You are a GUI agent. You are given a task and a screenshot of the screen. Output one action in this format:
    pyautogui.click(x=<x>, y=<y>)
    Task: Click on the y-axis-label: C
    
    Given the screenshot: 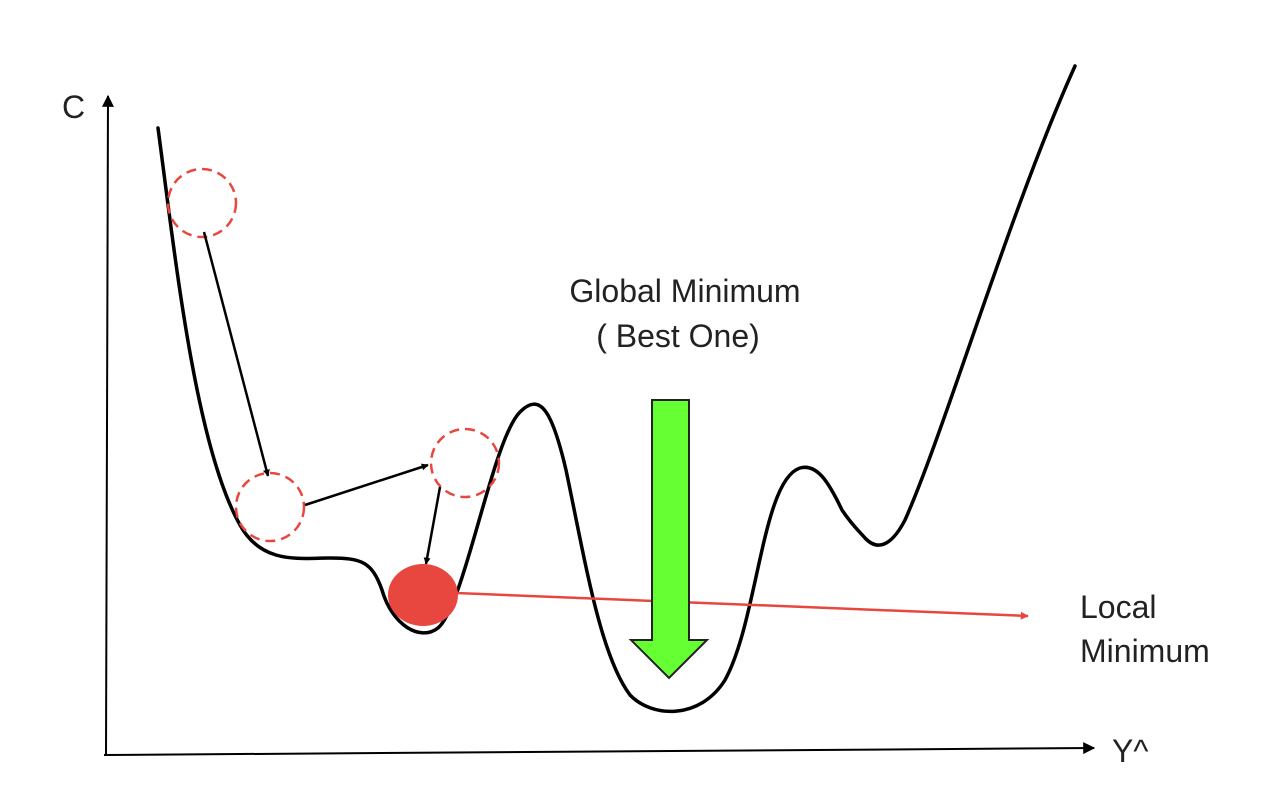 What is the action you would take?
    pyautogui.click(x=73, y=107)
    